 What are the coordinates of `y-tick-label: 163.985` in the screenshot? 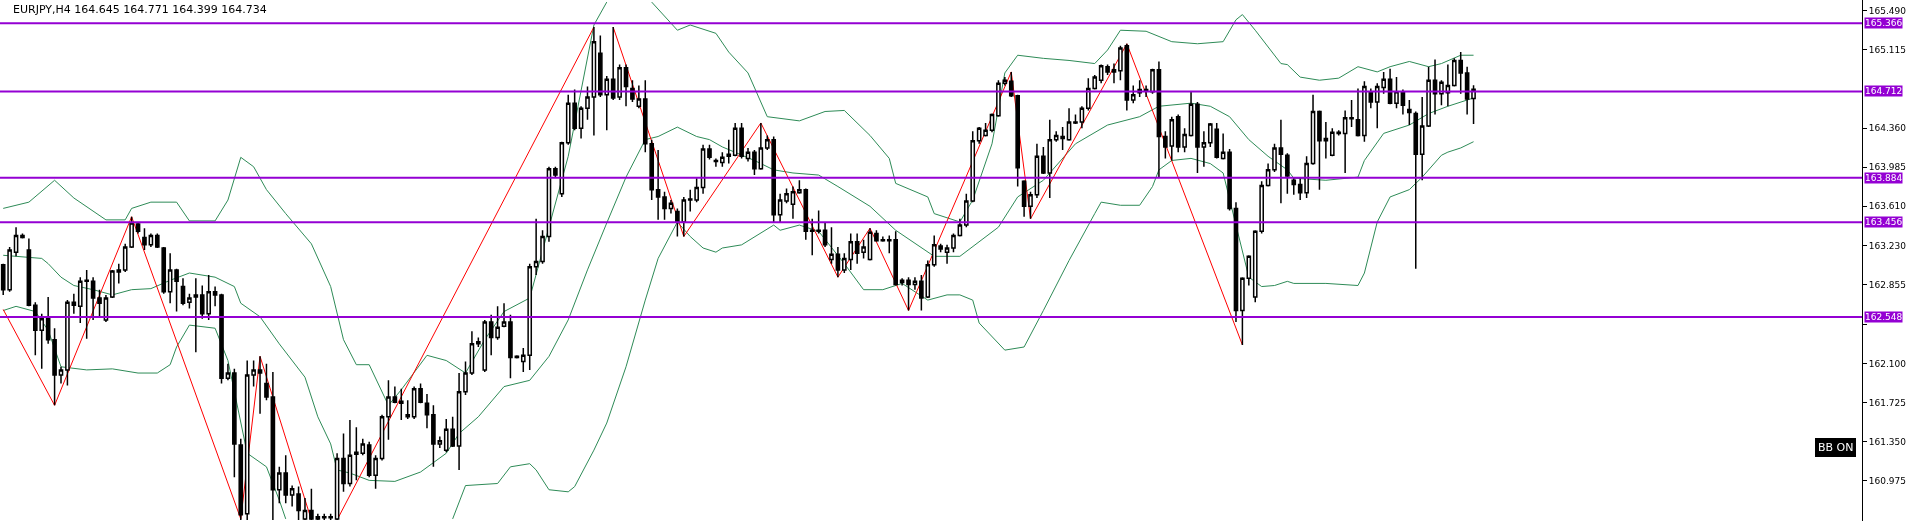 It's located at (1887, 167).